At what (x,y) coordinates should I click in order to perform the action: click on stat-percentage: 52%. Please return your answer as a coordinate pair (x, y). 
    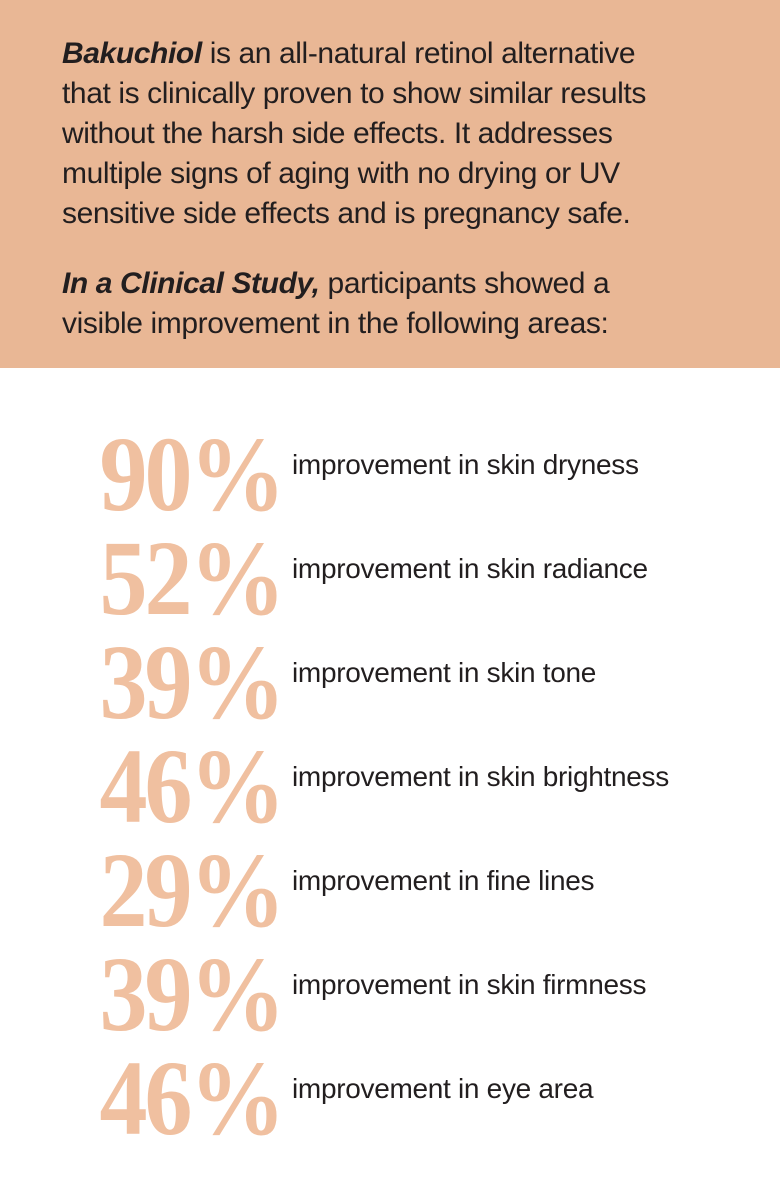
    Looking at the image, I should click on (192, 577).